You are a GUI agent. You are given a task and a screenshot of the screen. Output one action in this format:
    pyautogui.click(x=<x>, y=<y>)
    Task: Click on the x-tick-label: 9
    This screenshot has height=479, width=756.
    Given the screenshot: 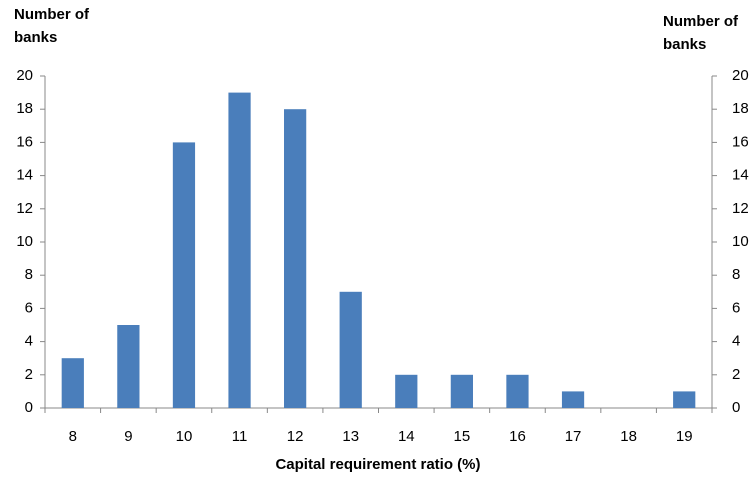 What is the action you would take?
    pyautogui.click(x=128, y=436)
    